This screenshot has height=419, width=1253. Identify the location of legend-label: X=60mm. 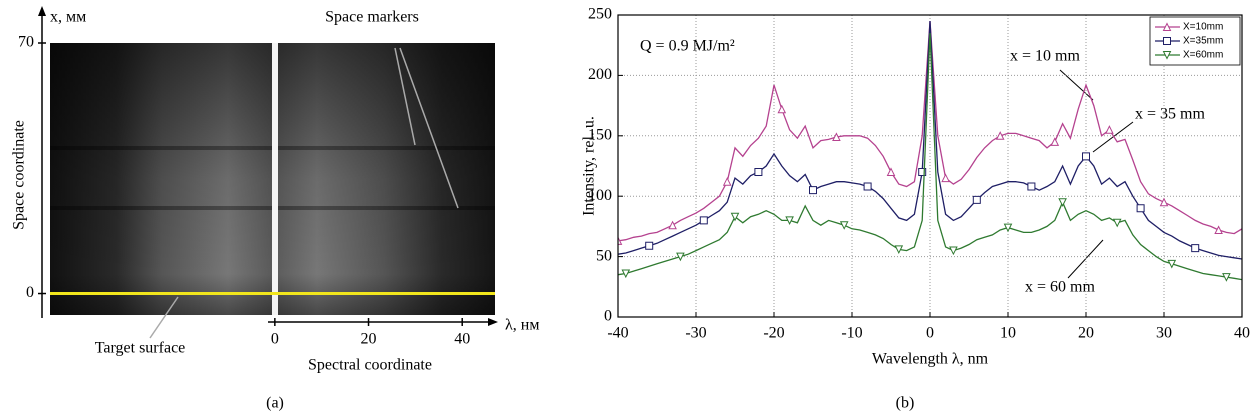
(1203, 55).